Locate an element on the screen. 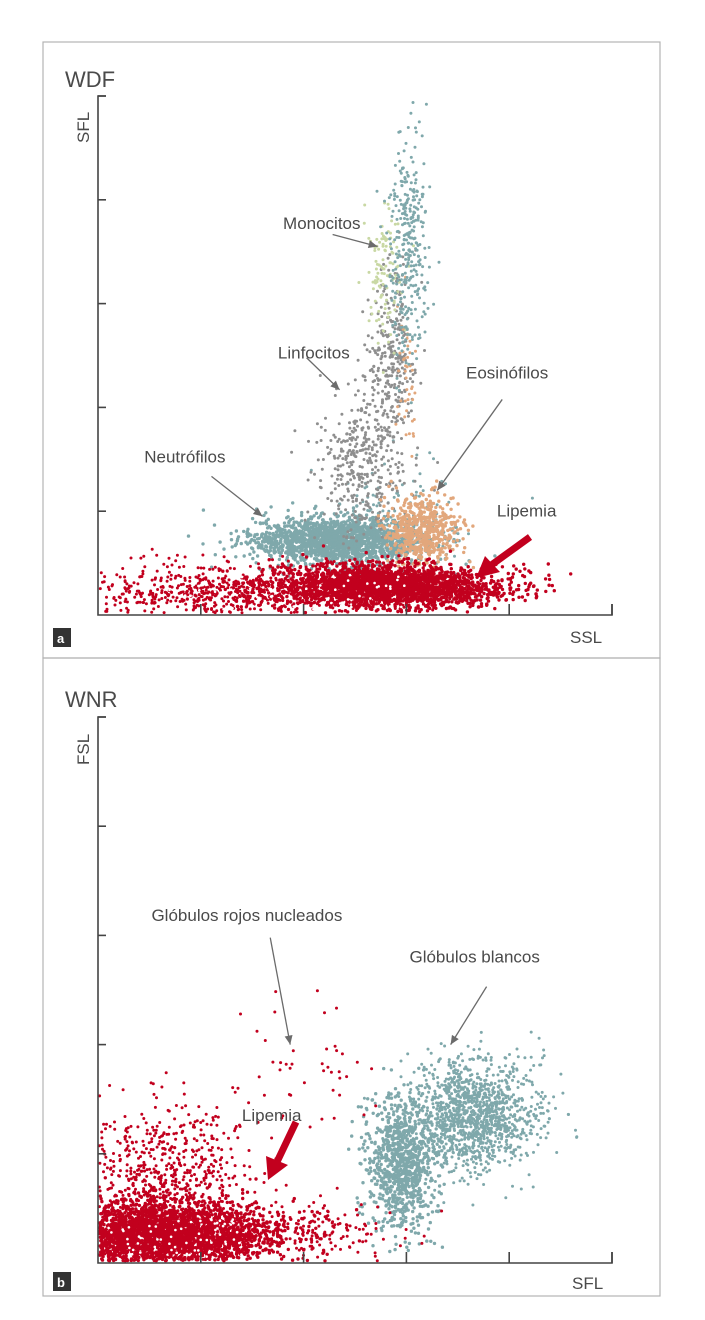  series-neutr-filos is located at coordinates (360, 510).